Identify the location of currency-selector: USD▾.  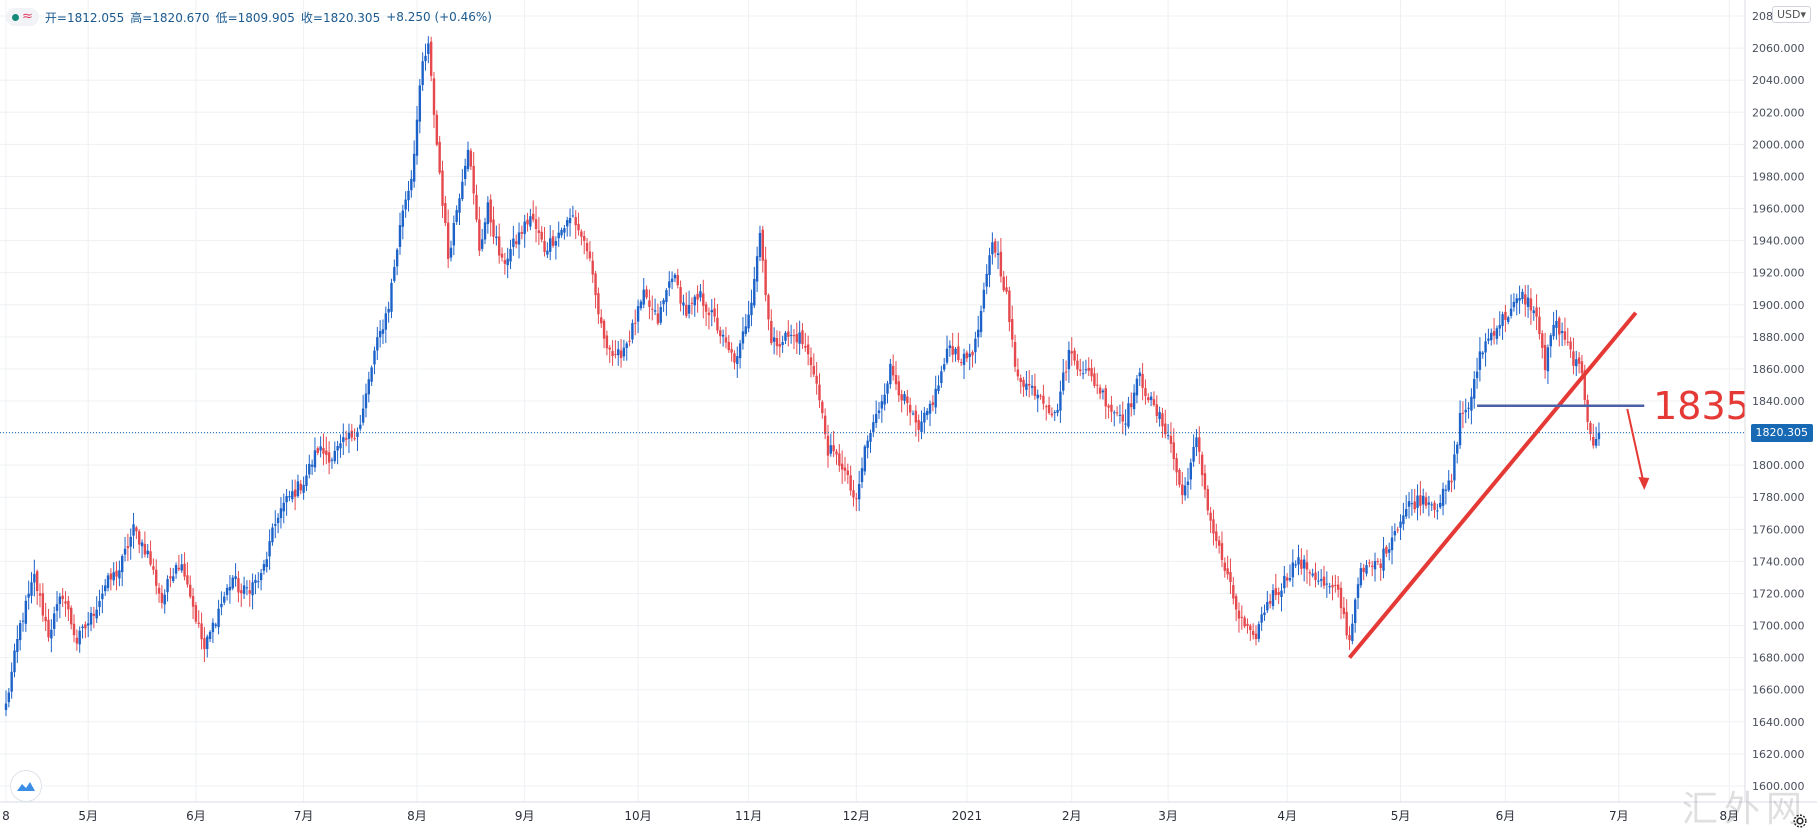
(1791, 14).